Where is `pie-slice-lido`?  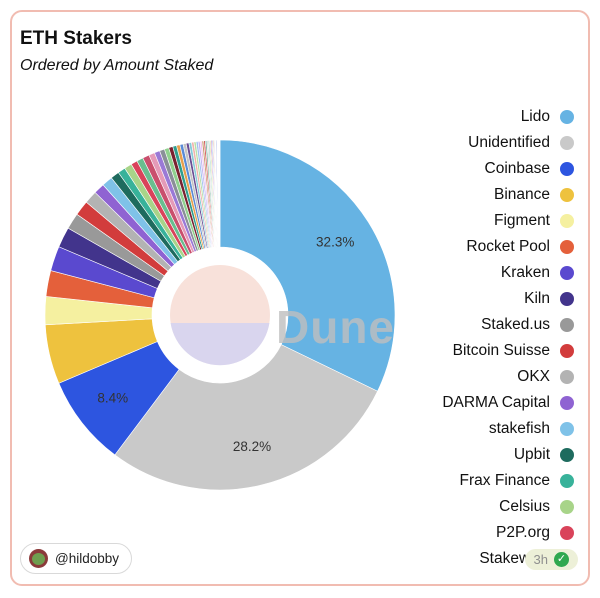 pie-slice-lido is located at coordinates (307, 265).